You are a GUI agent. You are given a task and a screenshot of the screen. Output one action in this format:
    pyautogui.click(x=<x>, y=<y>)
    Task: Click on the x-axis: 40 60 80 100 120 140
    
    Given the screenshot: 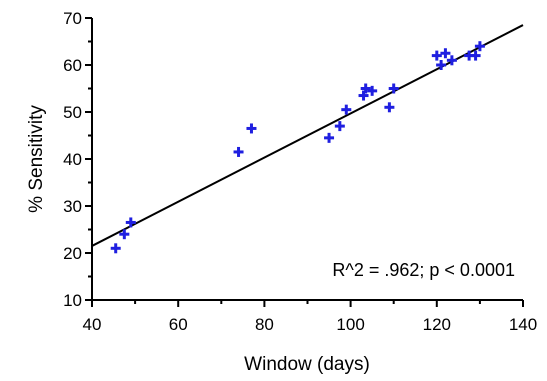 What is the action you would take?
    pyautogui.click(x=310, y=316)
    